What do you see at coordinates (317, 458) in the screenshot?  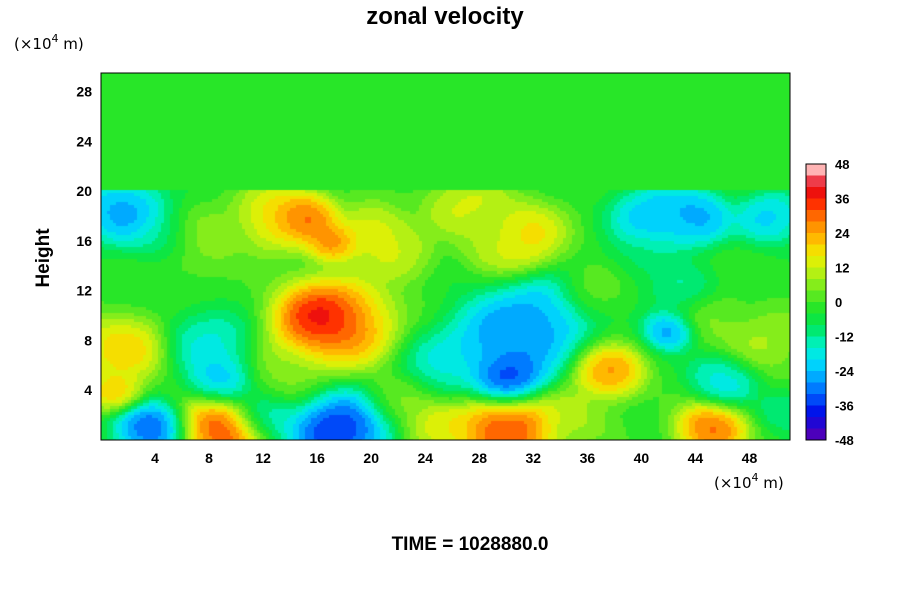 I see `x-tick-label: 16` at bounding box center [317, 458].